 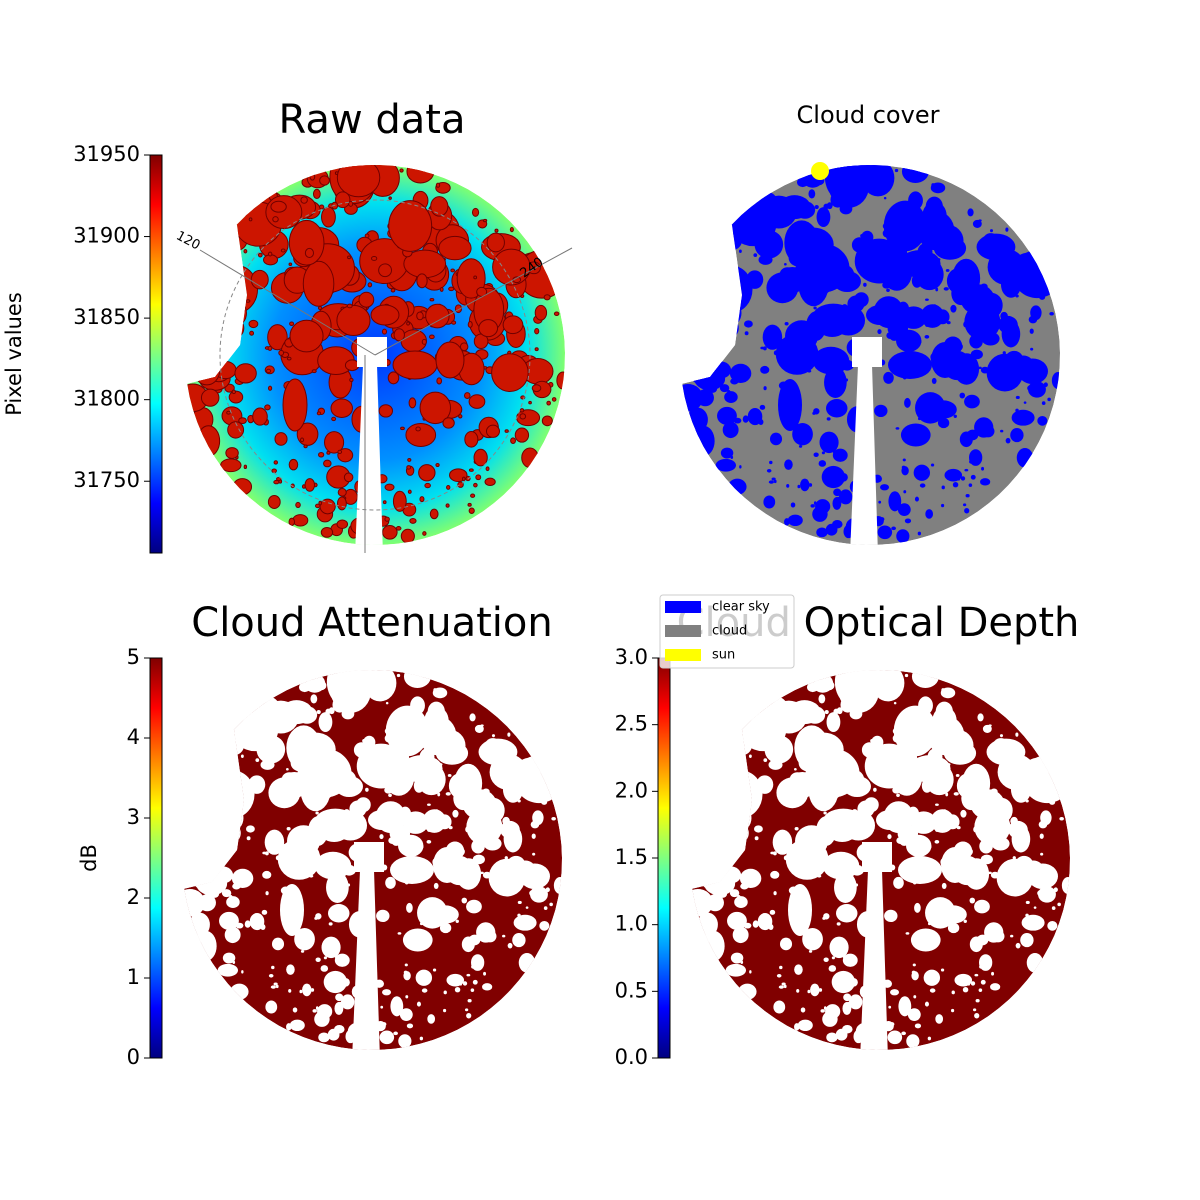 What do you see at coordinates (89, 858) in the screenshot?
I see `colorbar-label: dB` at bounding box center [89, 858].